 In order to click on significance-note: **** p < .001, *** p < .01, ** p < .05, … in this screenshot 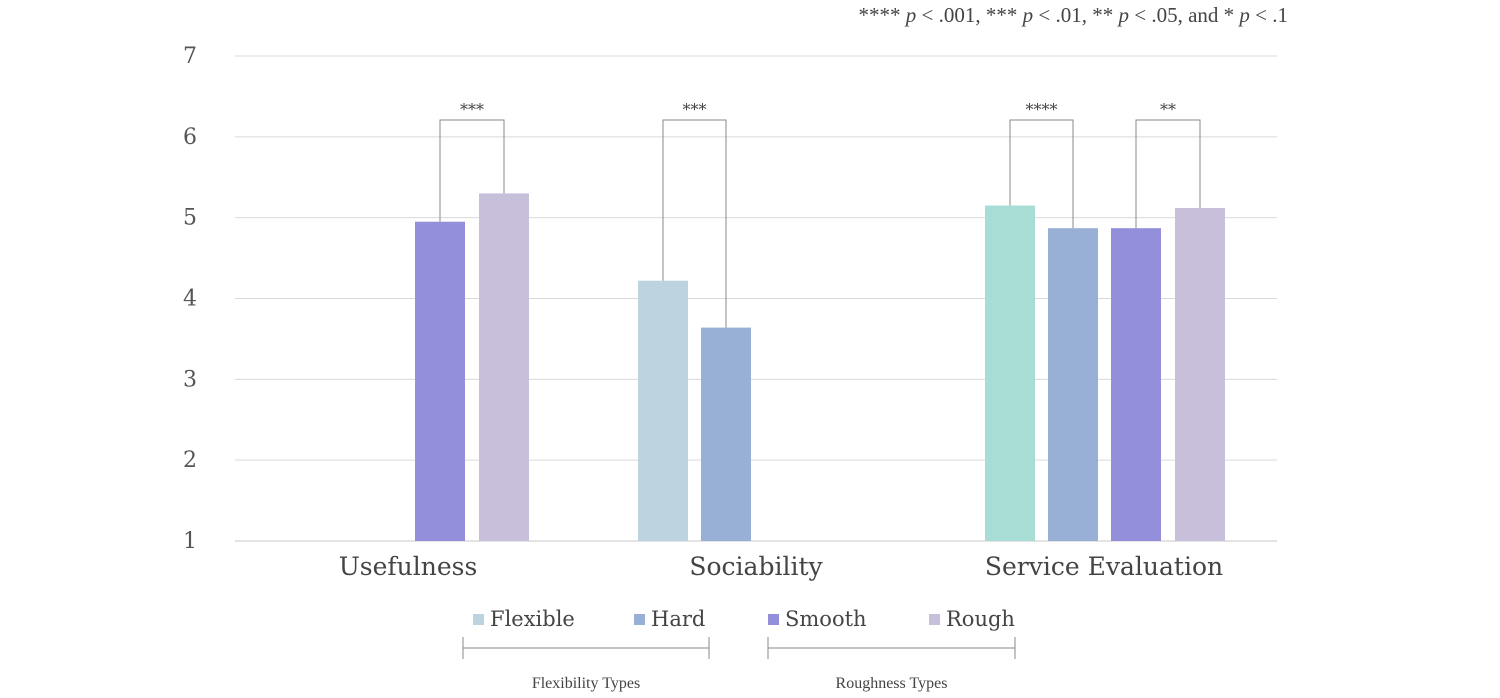, I will do `click(1073, 15)`.